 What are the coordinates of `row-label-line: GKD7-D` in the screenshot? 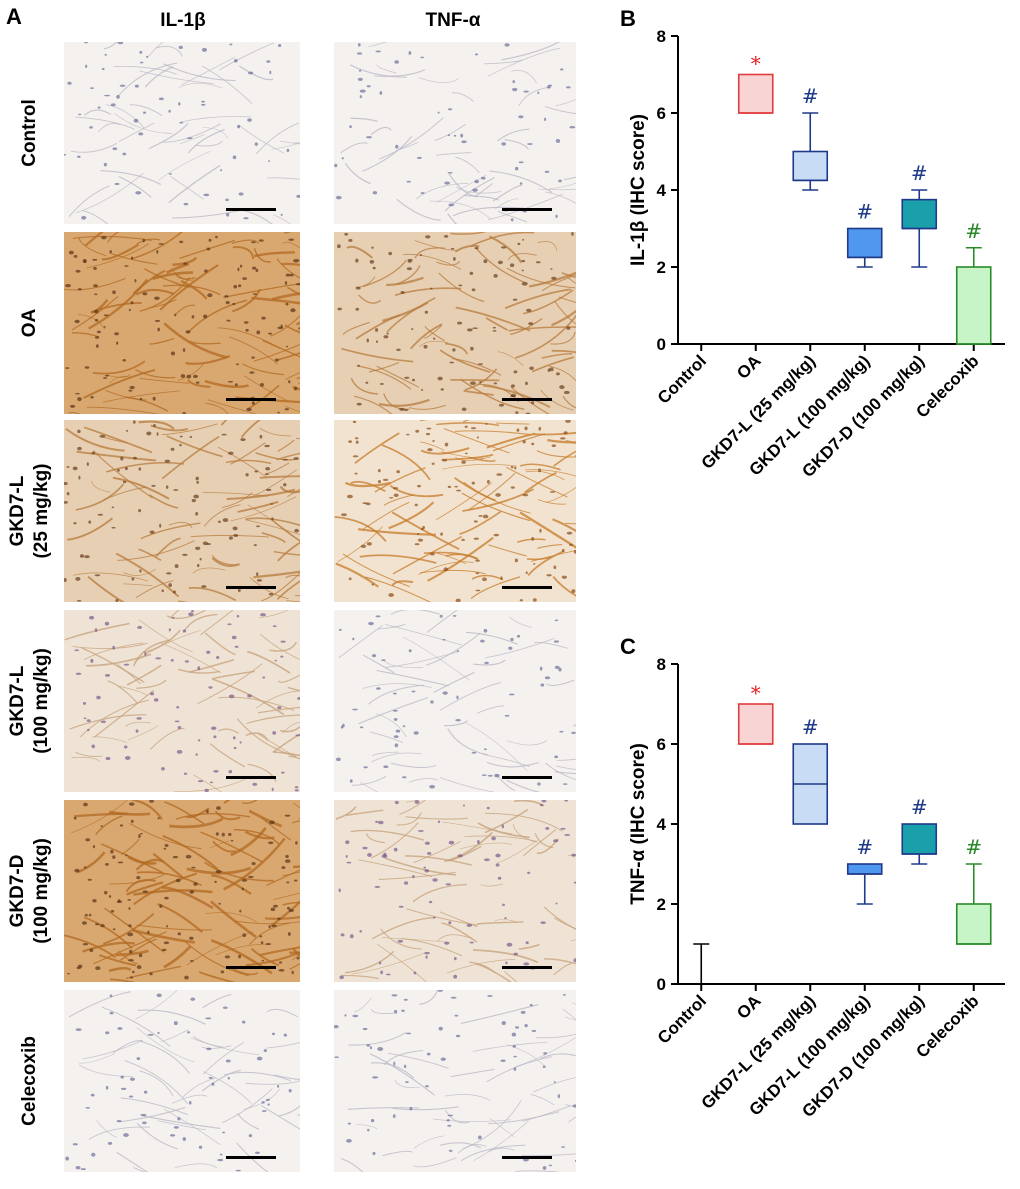 It's located at (17, 891).